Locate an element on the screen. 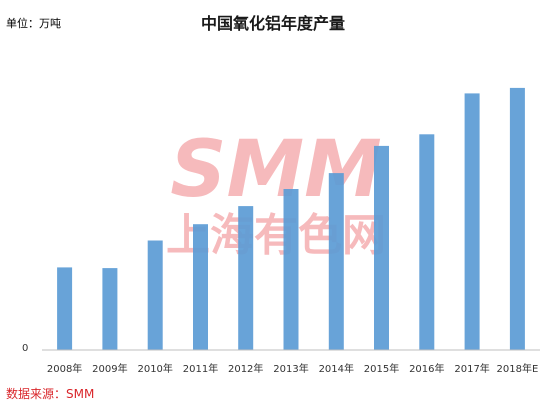 The height and width of the screenshot is (408, 546). x-tick-label: 2008年 is located at coordinates (64, 368).